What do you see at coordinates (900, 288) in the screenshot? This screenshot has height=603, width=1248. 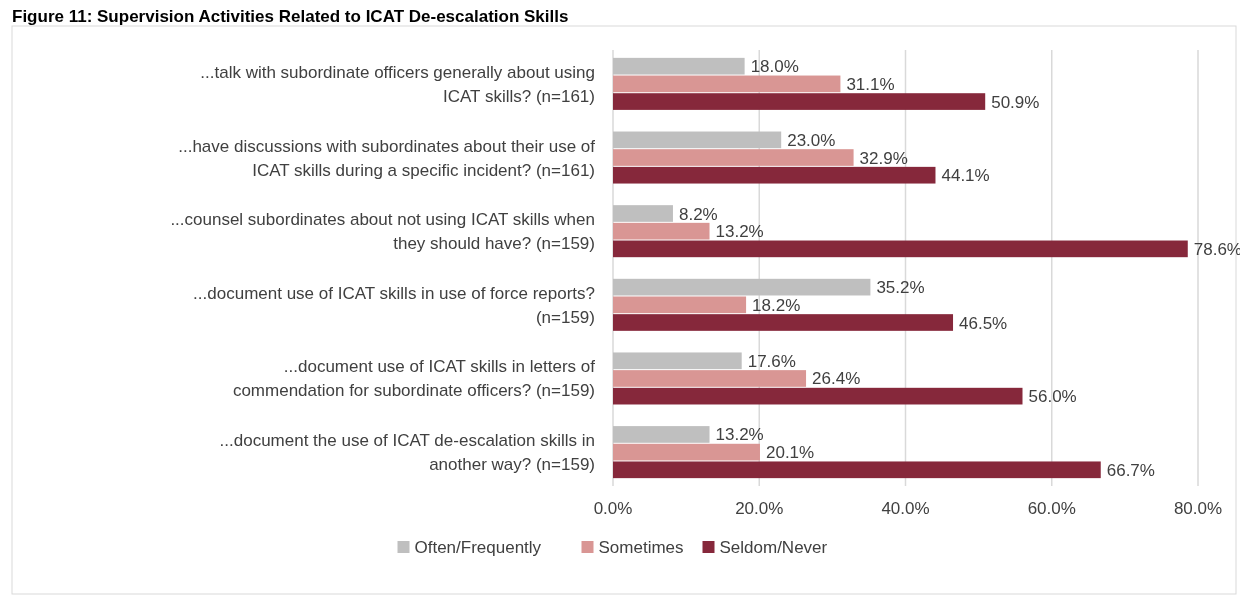 I see `data-label: 35.2%` at bounding box center [900, 288].